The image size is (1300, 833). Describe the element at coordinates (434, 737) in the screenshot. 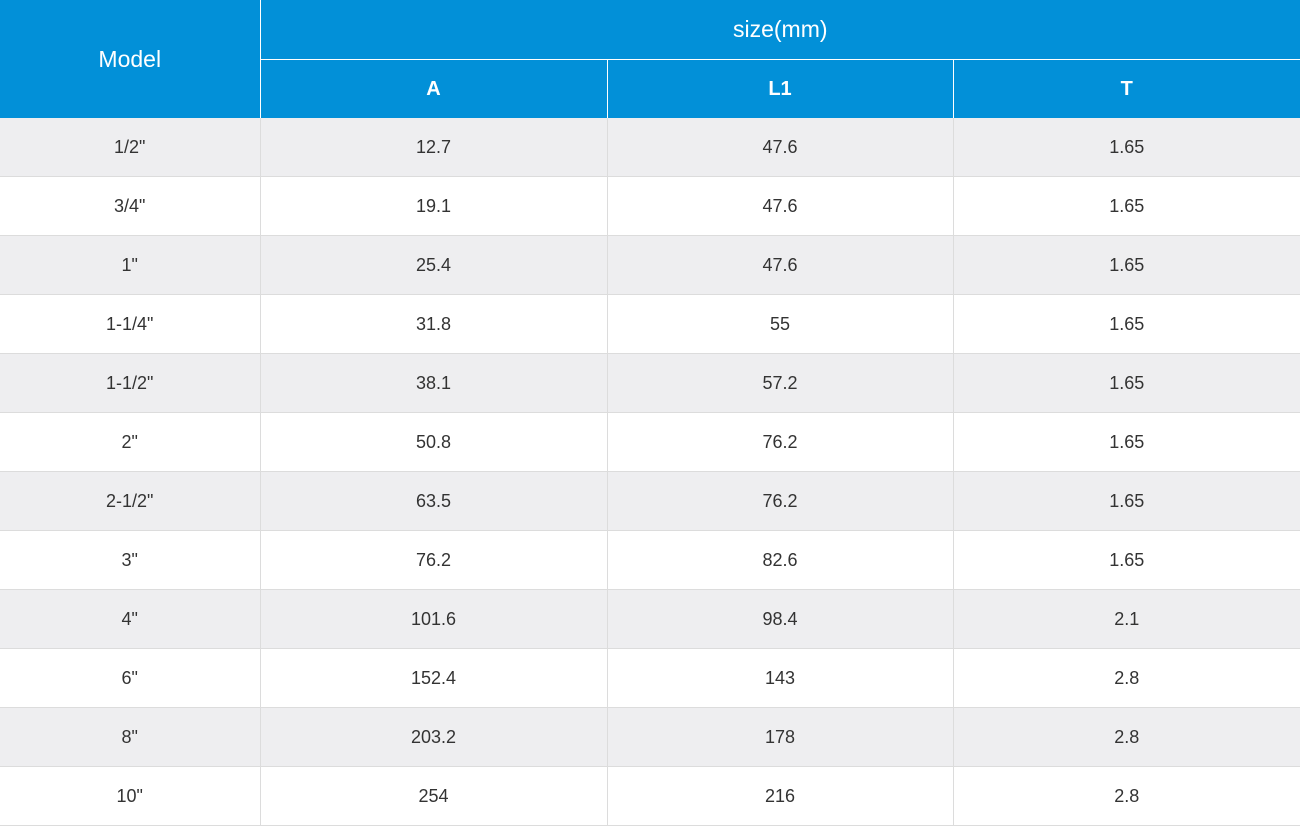

I see `cell-a: 203.2` at that location.